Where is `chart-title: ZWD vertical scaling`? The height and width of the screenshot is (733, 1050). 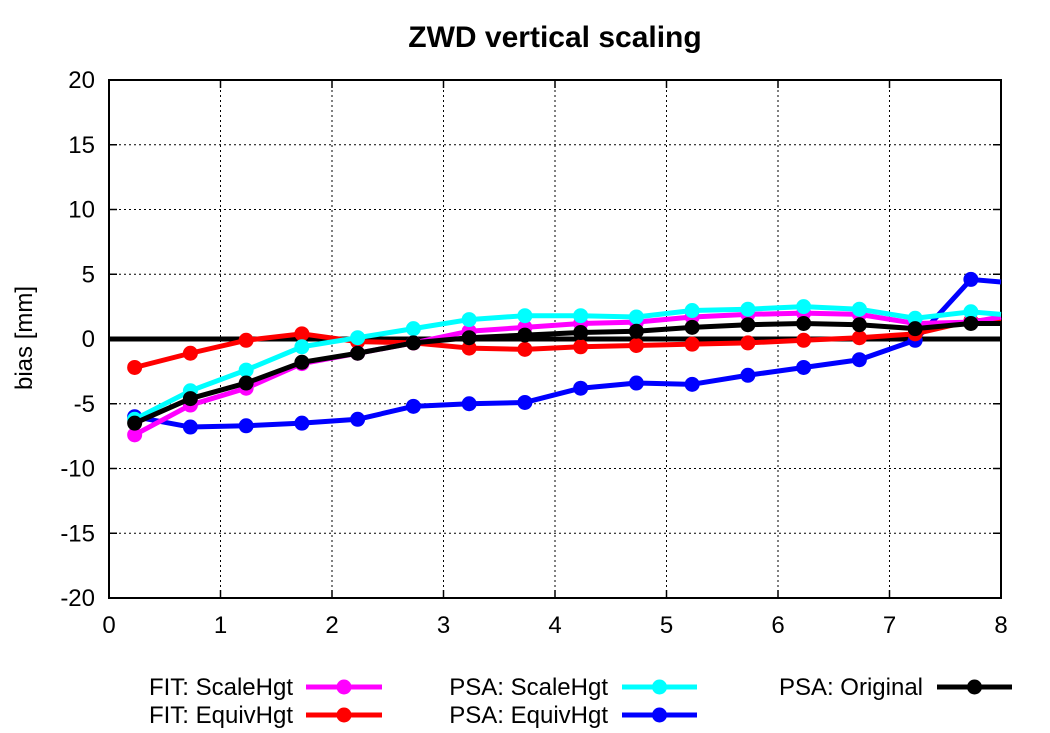 chart-title: ZWD vertical scaling is located at coordinates (554, 37).